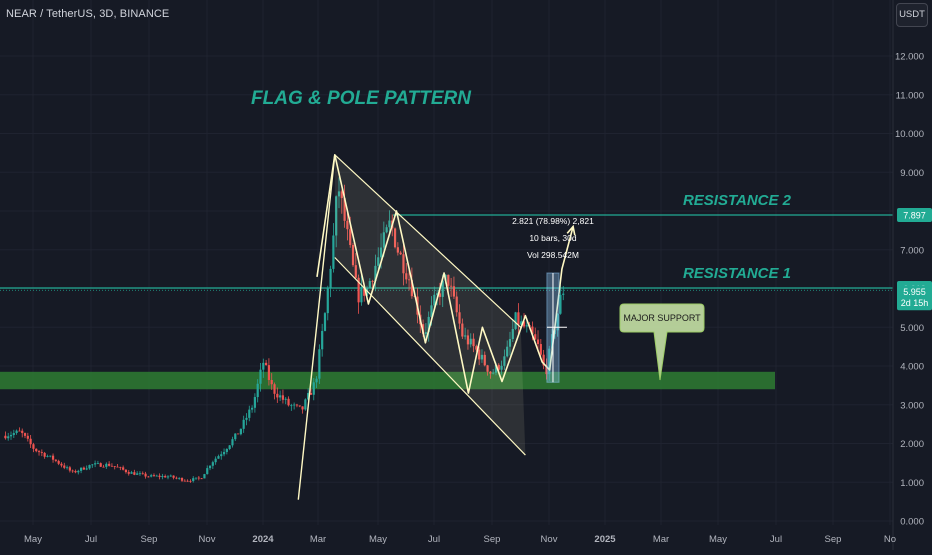 This screenshot has height=555, width=932. Describe the element at coordinates (912, 483) in the screenshot. I see `y-tick-label: 1.000` at that location.